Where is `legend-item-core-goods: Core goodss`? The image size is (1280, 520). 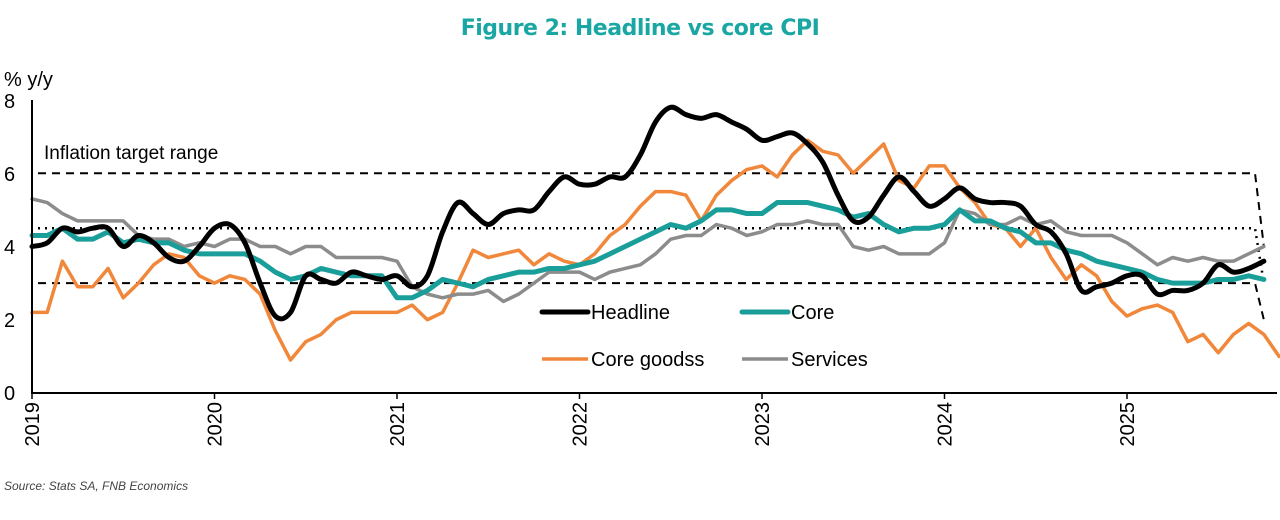
legend-item-core-goods: Core goodss is located at coordinates (623, 360).